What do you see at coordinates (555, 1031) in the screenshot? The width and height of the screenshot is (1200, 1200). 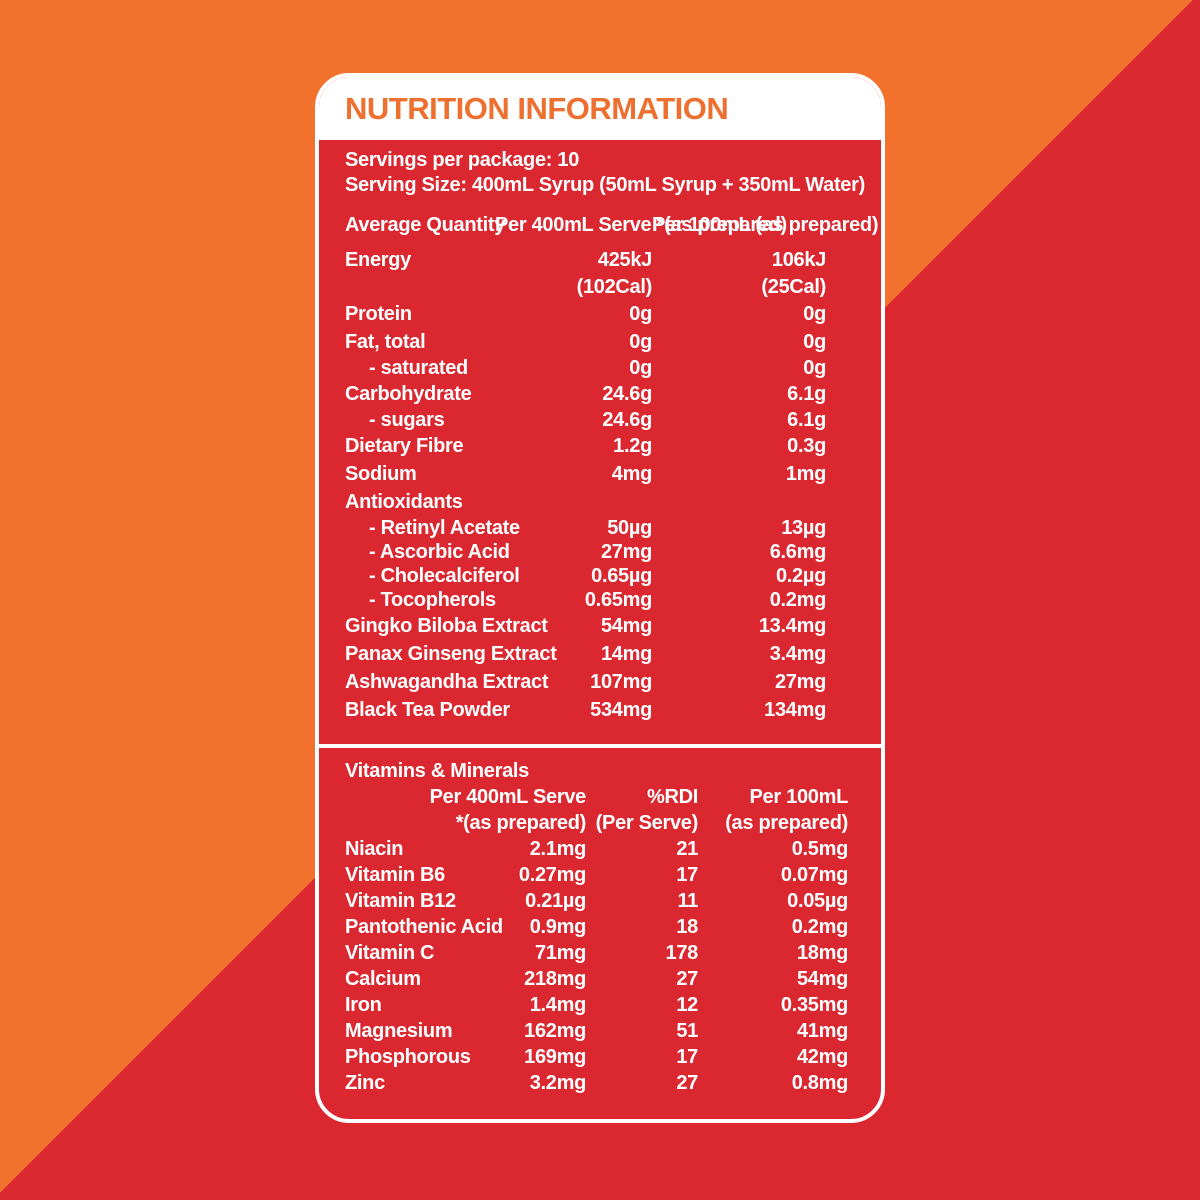 I see `value-per-400ml-serve: 162mg` at bounding box center [555, 1031].